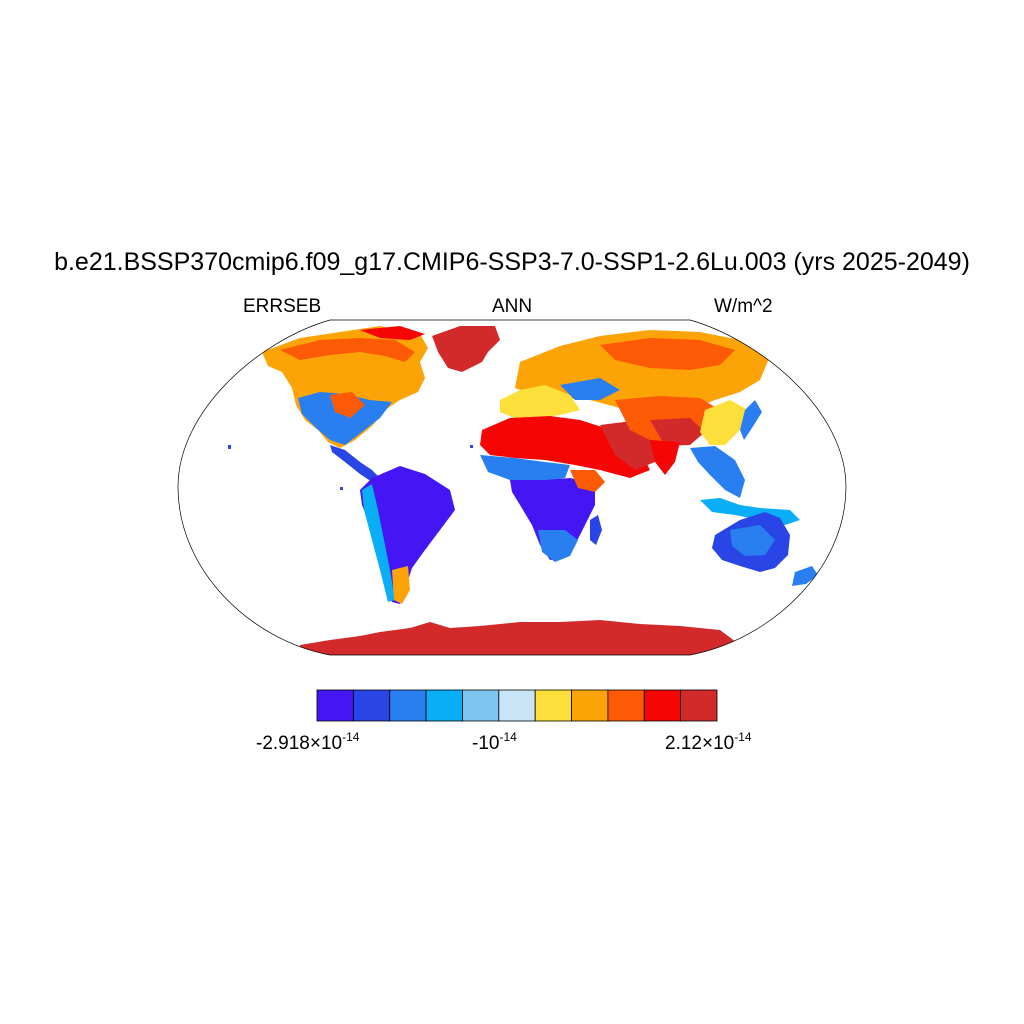 The height and width of the screenshot is (1024, 1024). What do you see at coordinates (392, 333) in the screenshot?
I see `arctic-islands-region` at bounding box center [392, 333].